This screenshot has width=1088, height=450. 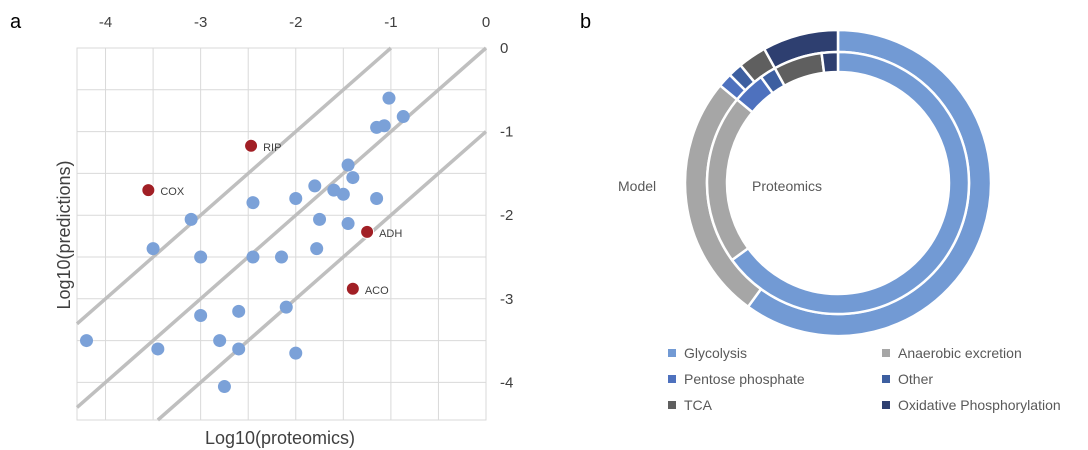 What do you see at coordinates (830, 62) in the screenshot?
I see `donut-slice-oxphos` at bounding box center [830, 62].